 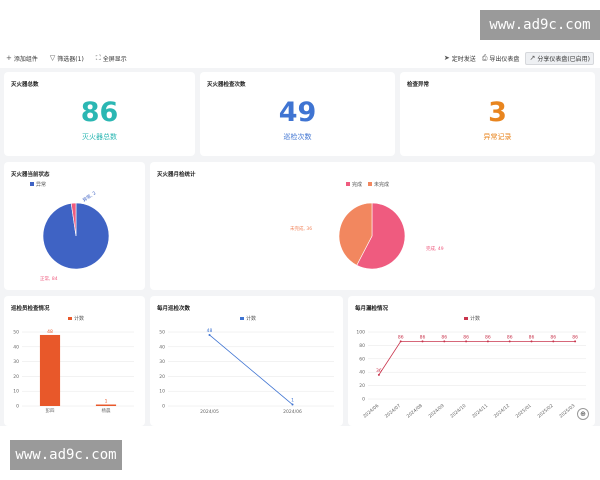 What do you see at coordinates (484, 57) in the screenshot?
I see `export-icon: ⎙` at bounding box center [484, 57].